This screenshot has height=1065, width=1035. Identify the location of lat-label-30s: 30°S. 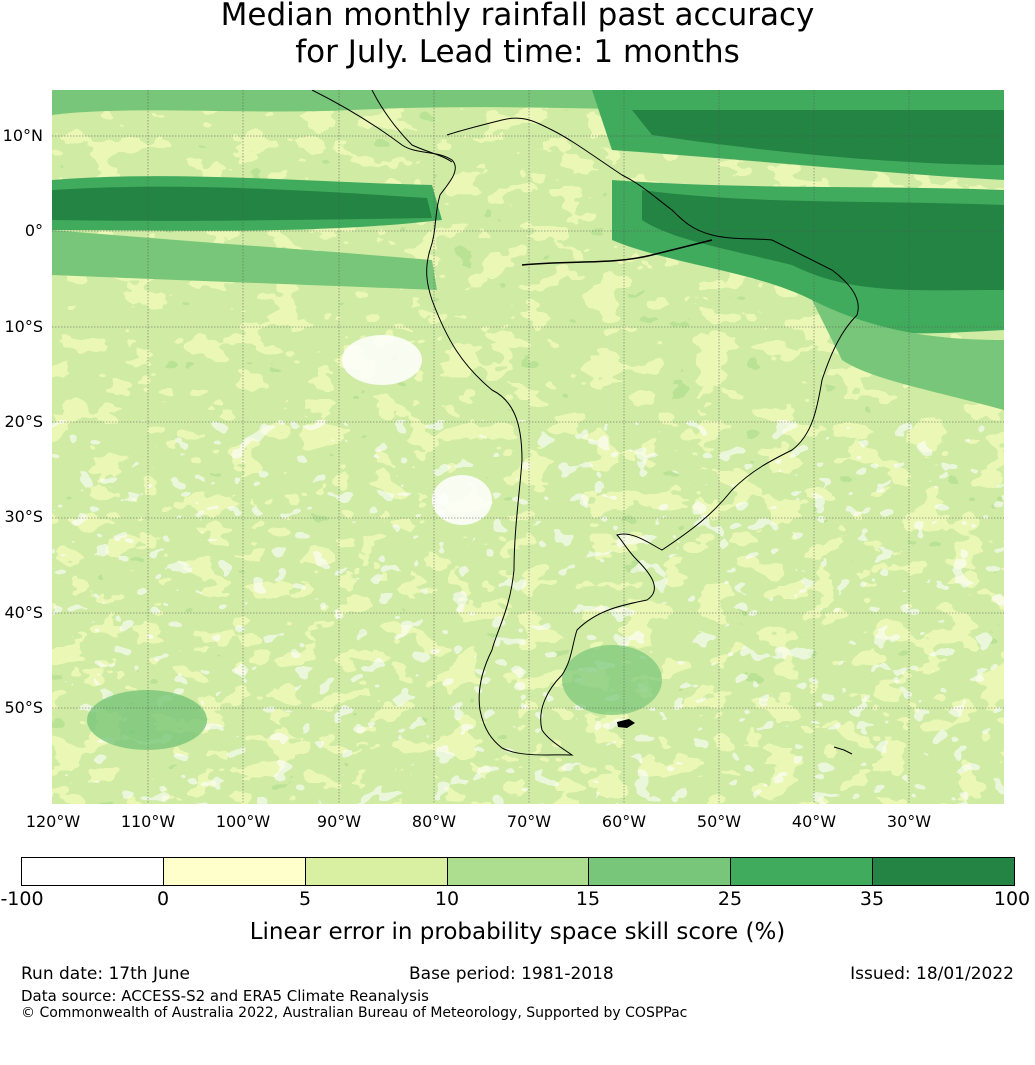
(23, 516).